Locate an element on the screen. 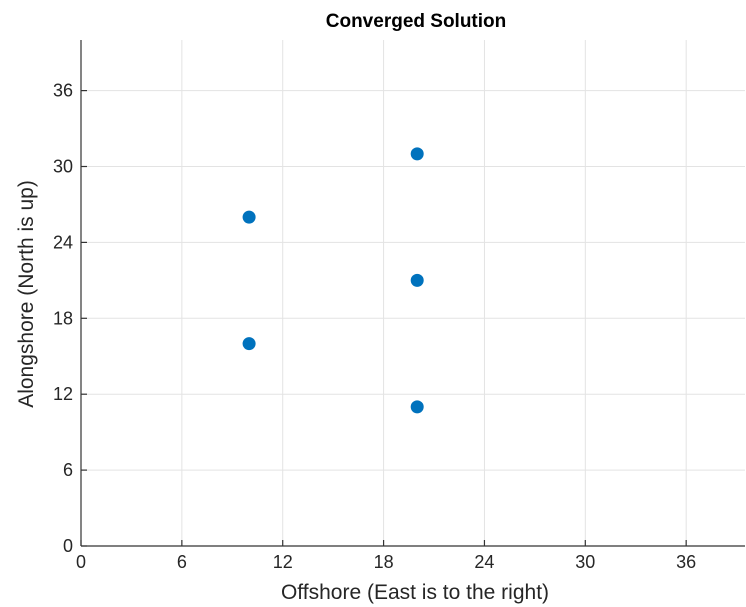  x-tick-label: 6 is located at coordinates (182, 562).